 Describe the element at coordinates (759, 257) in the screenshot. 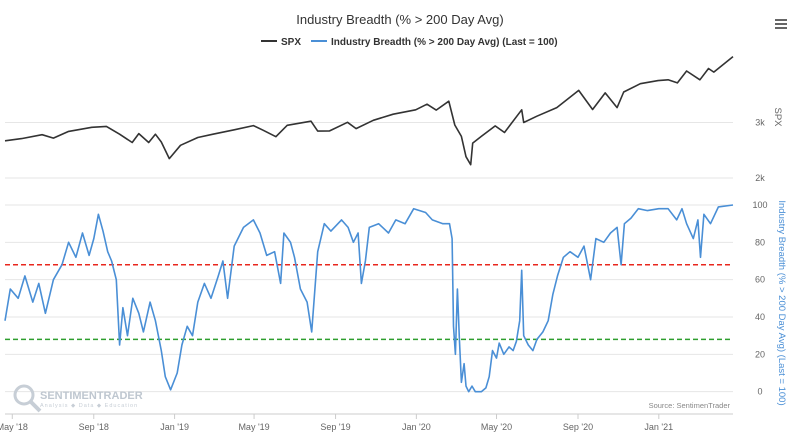

I see `y-axis-ticks: 2k 3k 0 20 40 60 80 100` at that location.